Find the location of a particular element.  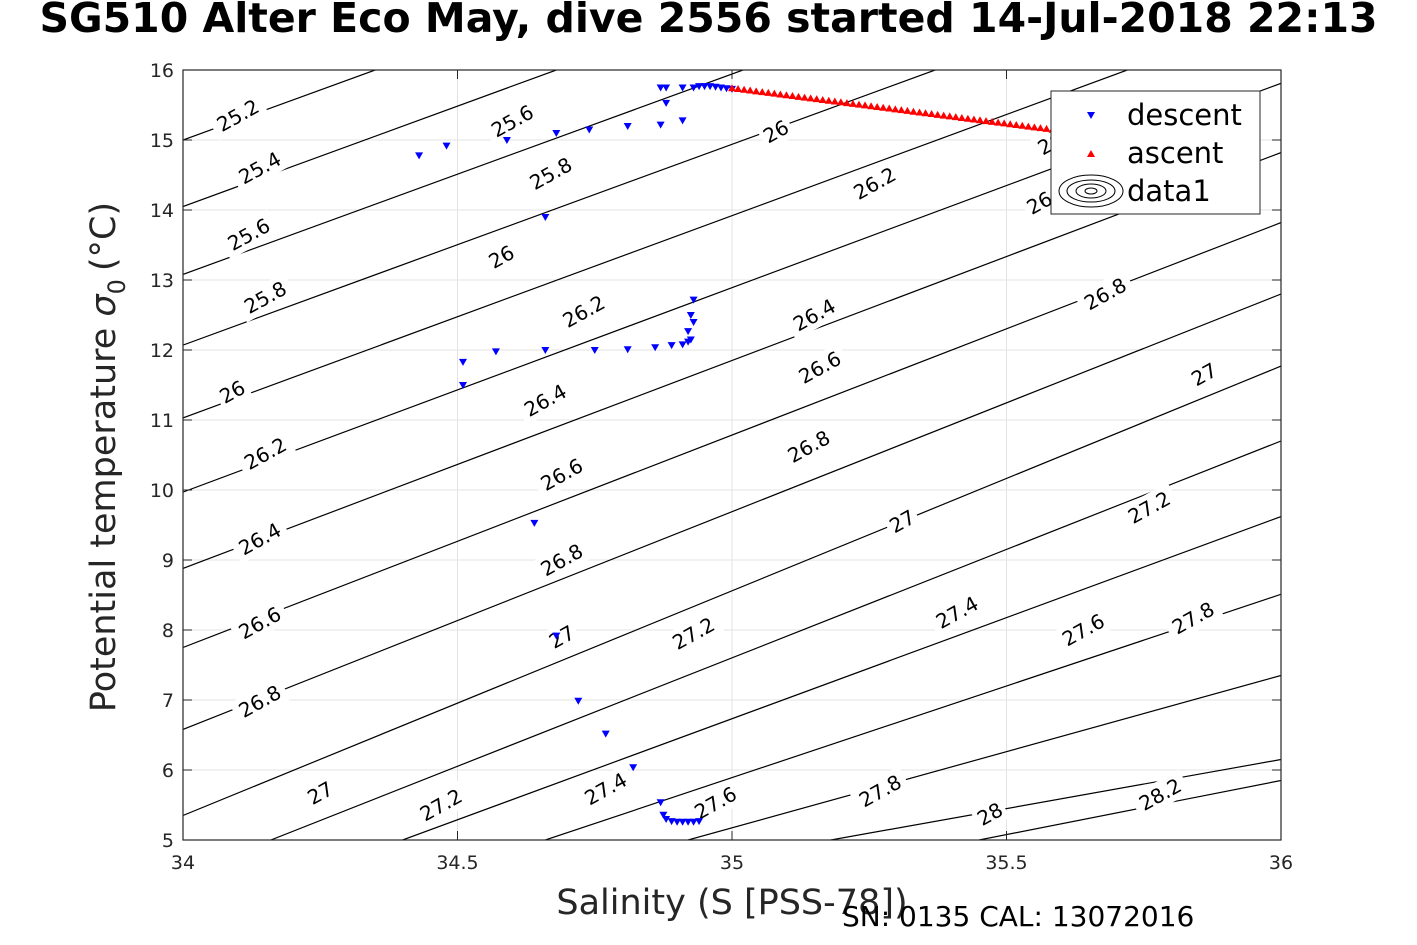

y-tick-label: 5 is located at coordinates (168, 841).